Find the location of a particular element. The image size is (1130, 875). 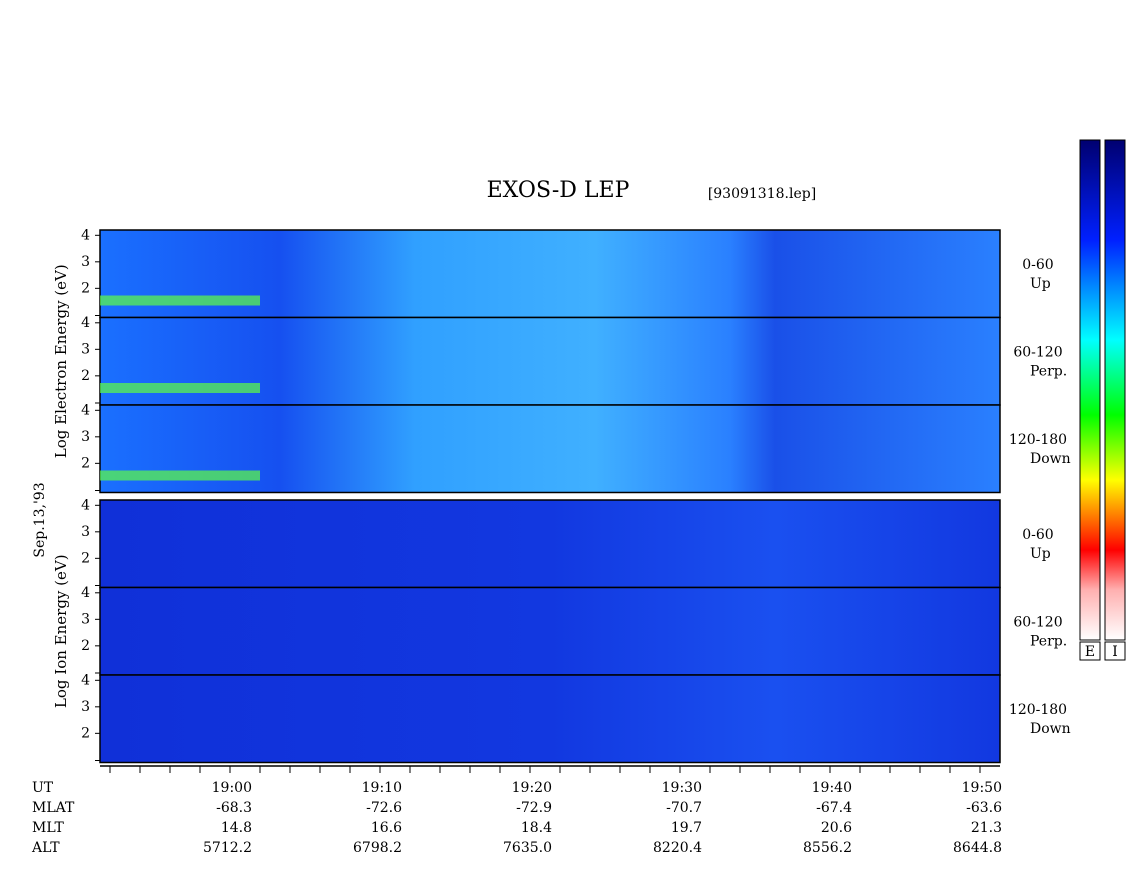

row-name: MLT is located at coordinates (48, 828).